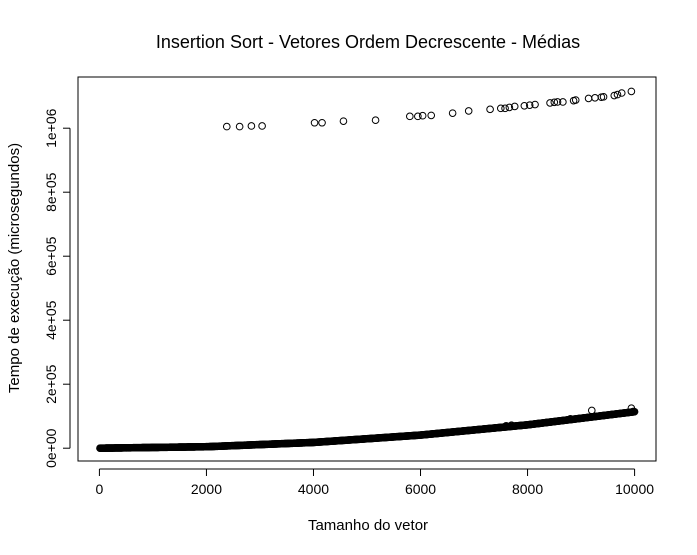 The height and width of the screenshot is (555, 697). What do you see at coordinates (51, 192) in the screenshot?
I see `y-tick-label: 8e+05` at bounding box center [51, 192].